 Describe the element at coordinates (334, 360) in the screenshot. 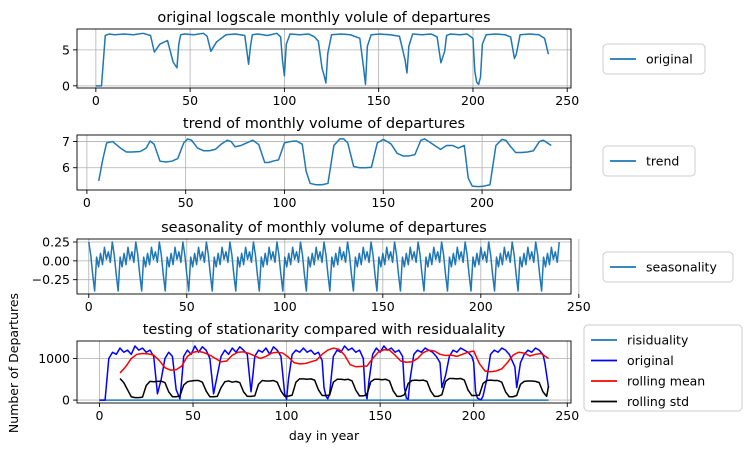

I see `series-line-rolling-mean` at that location.